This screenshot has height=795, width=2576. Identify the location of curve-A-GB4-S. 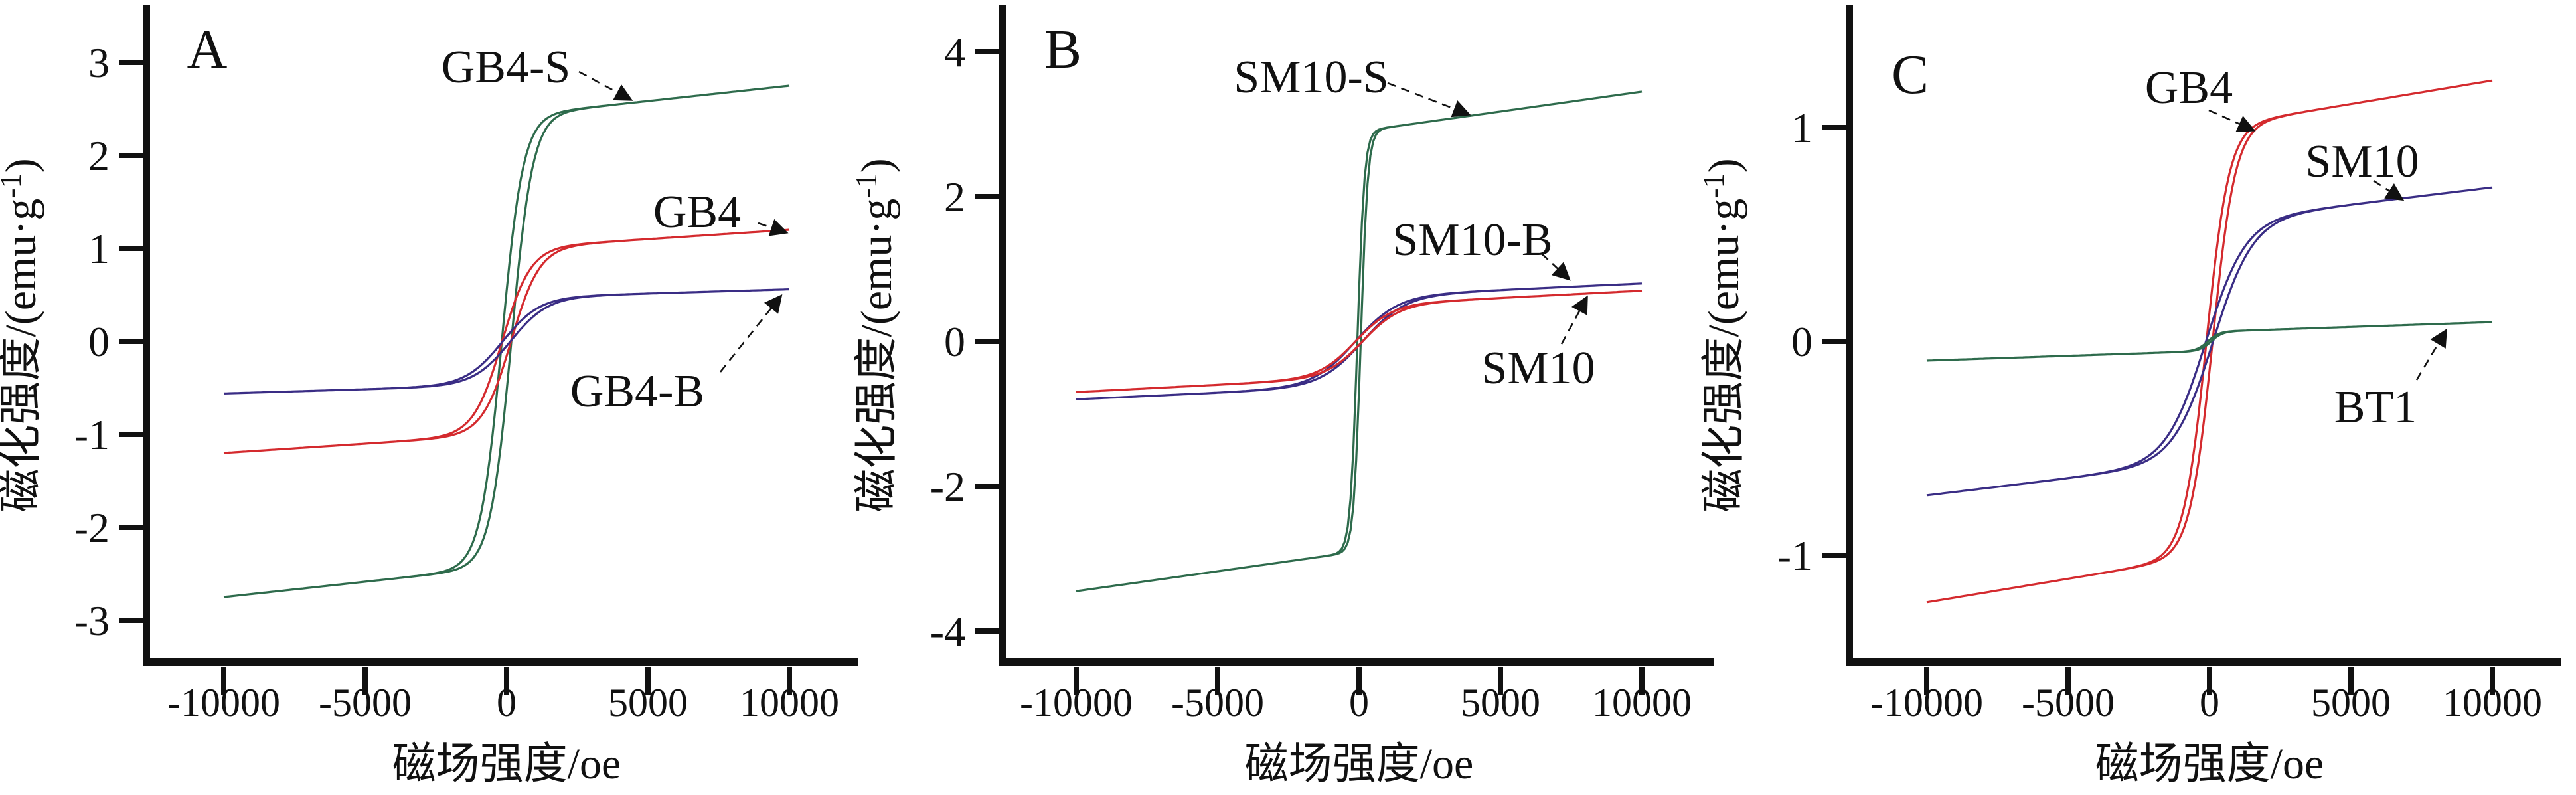
(506, 341).